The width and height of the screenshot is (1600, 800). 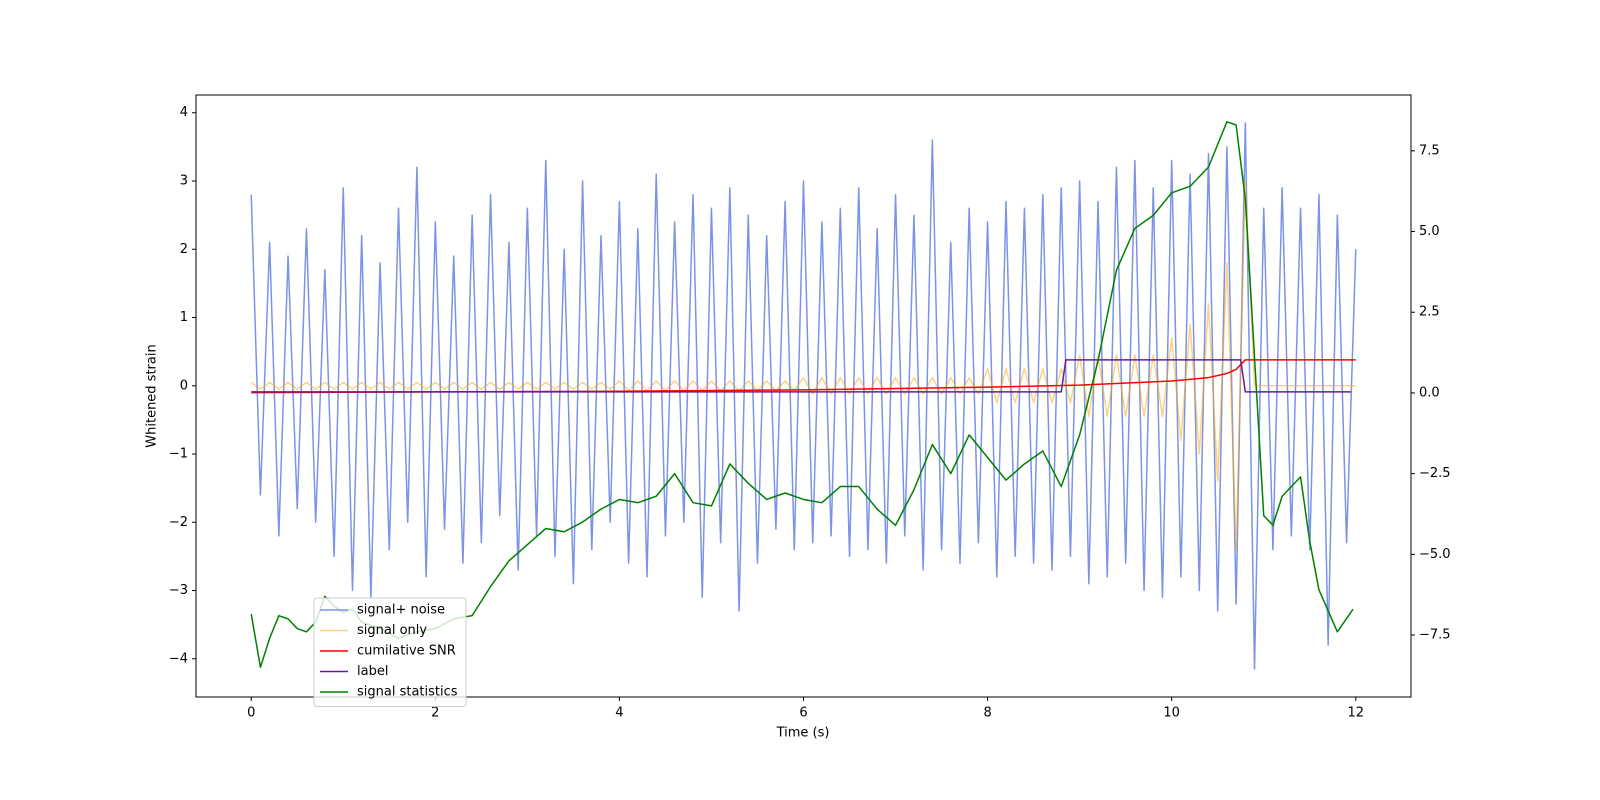 What do you see at coordinates (184, 317) in the screenshot?
I see `y-tick-label: 1` at bounding box center [184, 317].